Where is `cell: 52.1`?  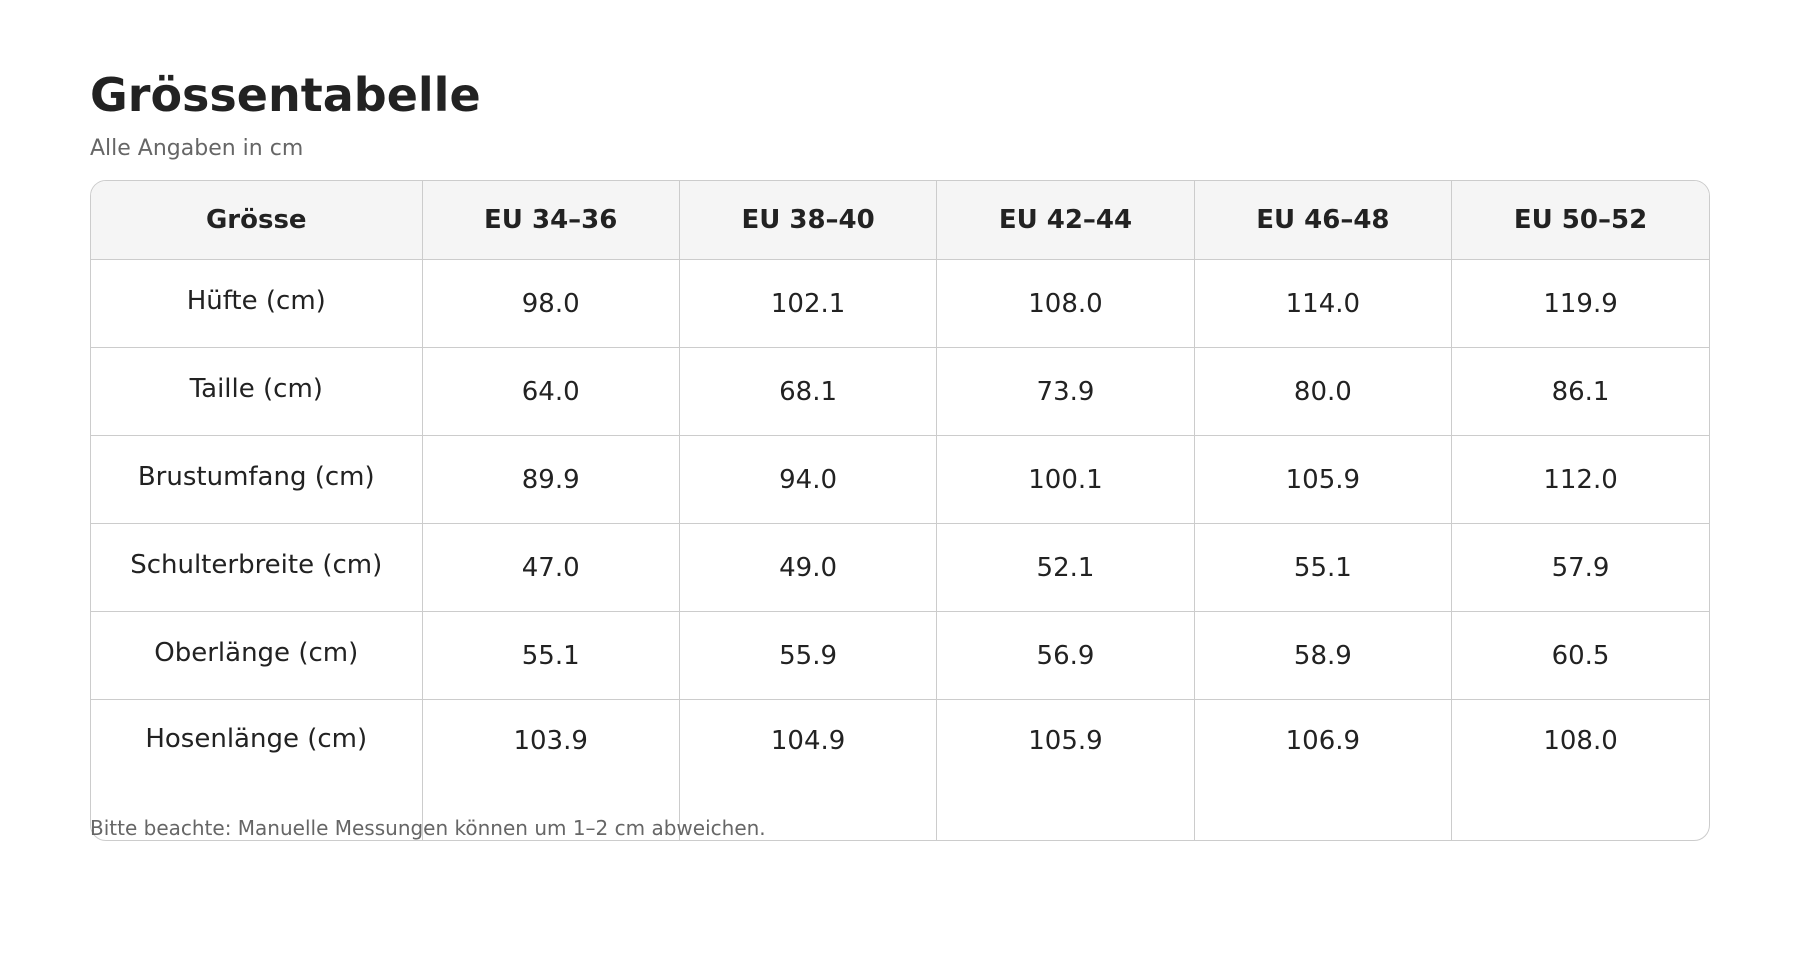
cell: 52.1 is located at coordinates (1065, 567).